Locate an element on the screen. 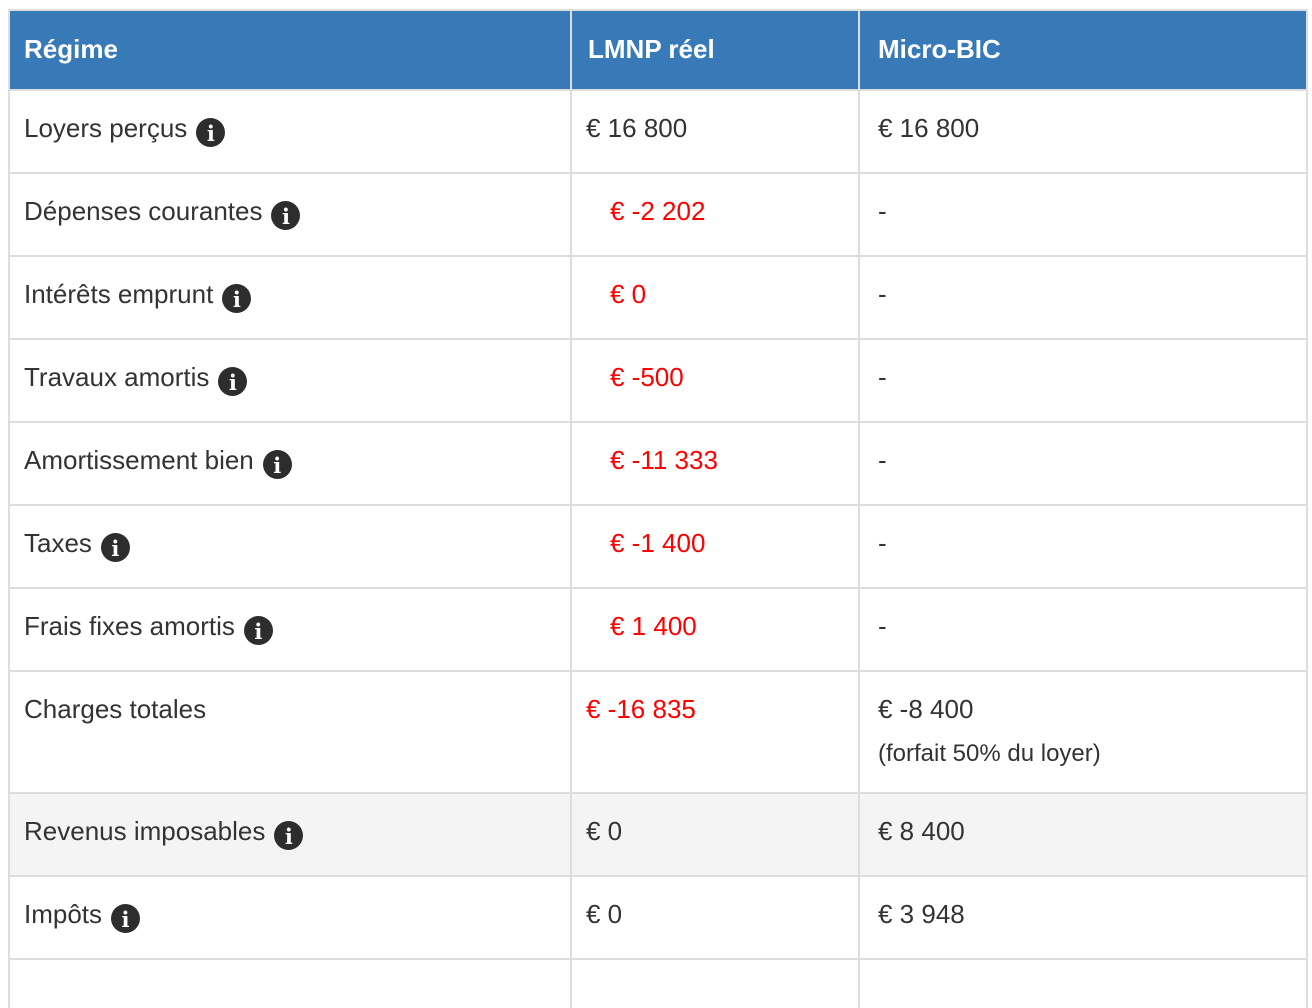 Image resolution: width=1312 pixels, height=1008 pixels. lmnp-value: € 16 800 is located at coordinates (637, 128).